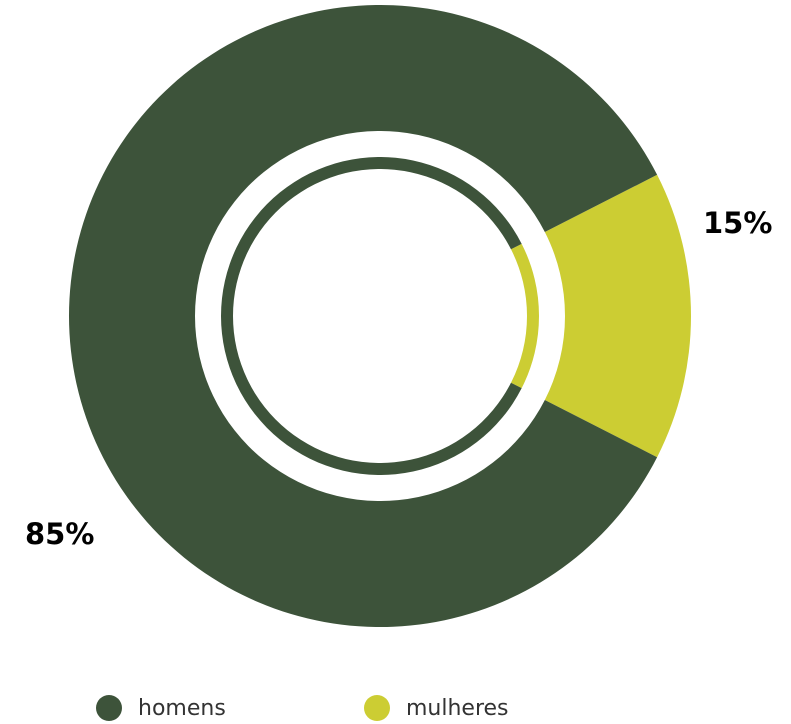 Image resolution: width=791 pixels, height=724 pixels. What do you see at coordinates (525, 316) in the screenshot?
I see `inner-slice-mulheres` at bounding box center [525, 316].